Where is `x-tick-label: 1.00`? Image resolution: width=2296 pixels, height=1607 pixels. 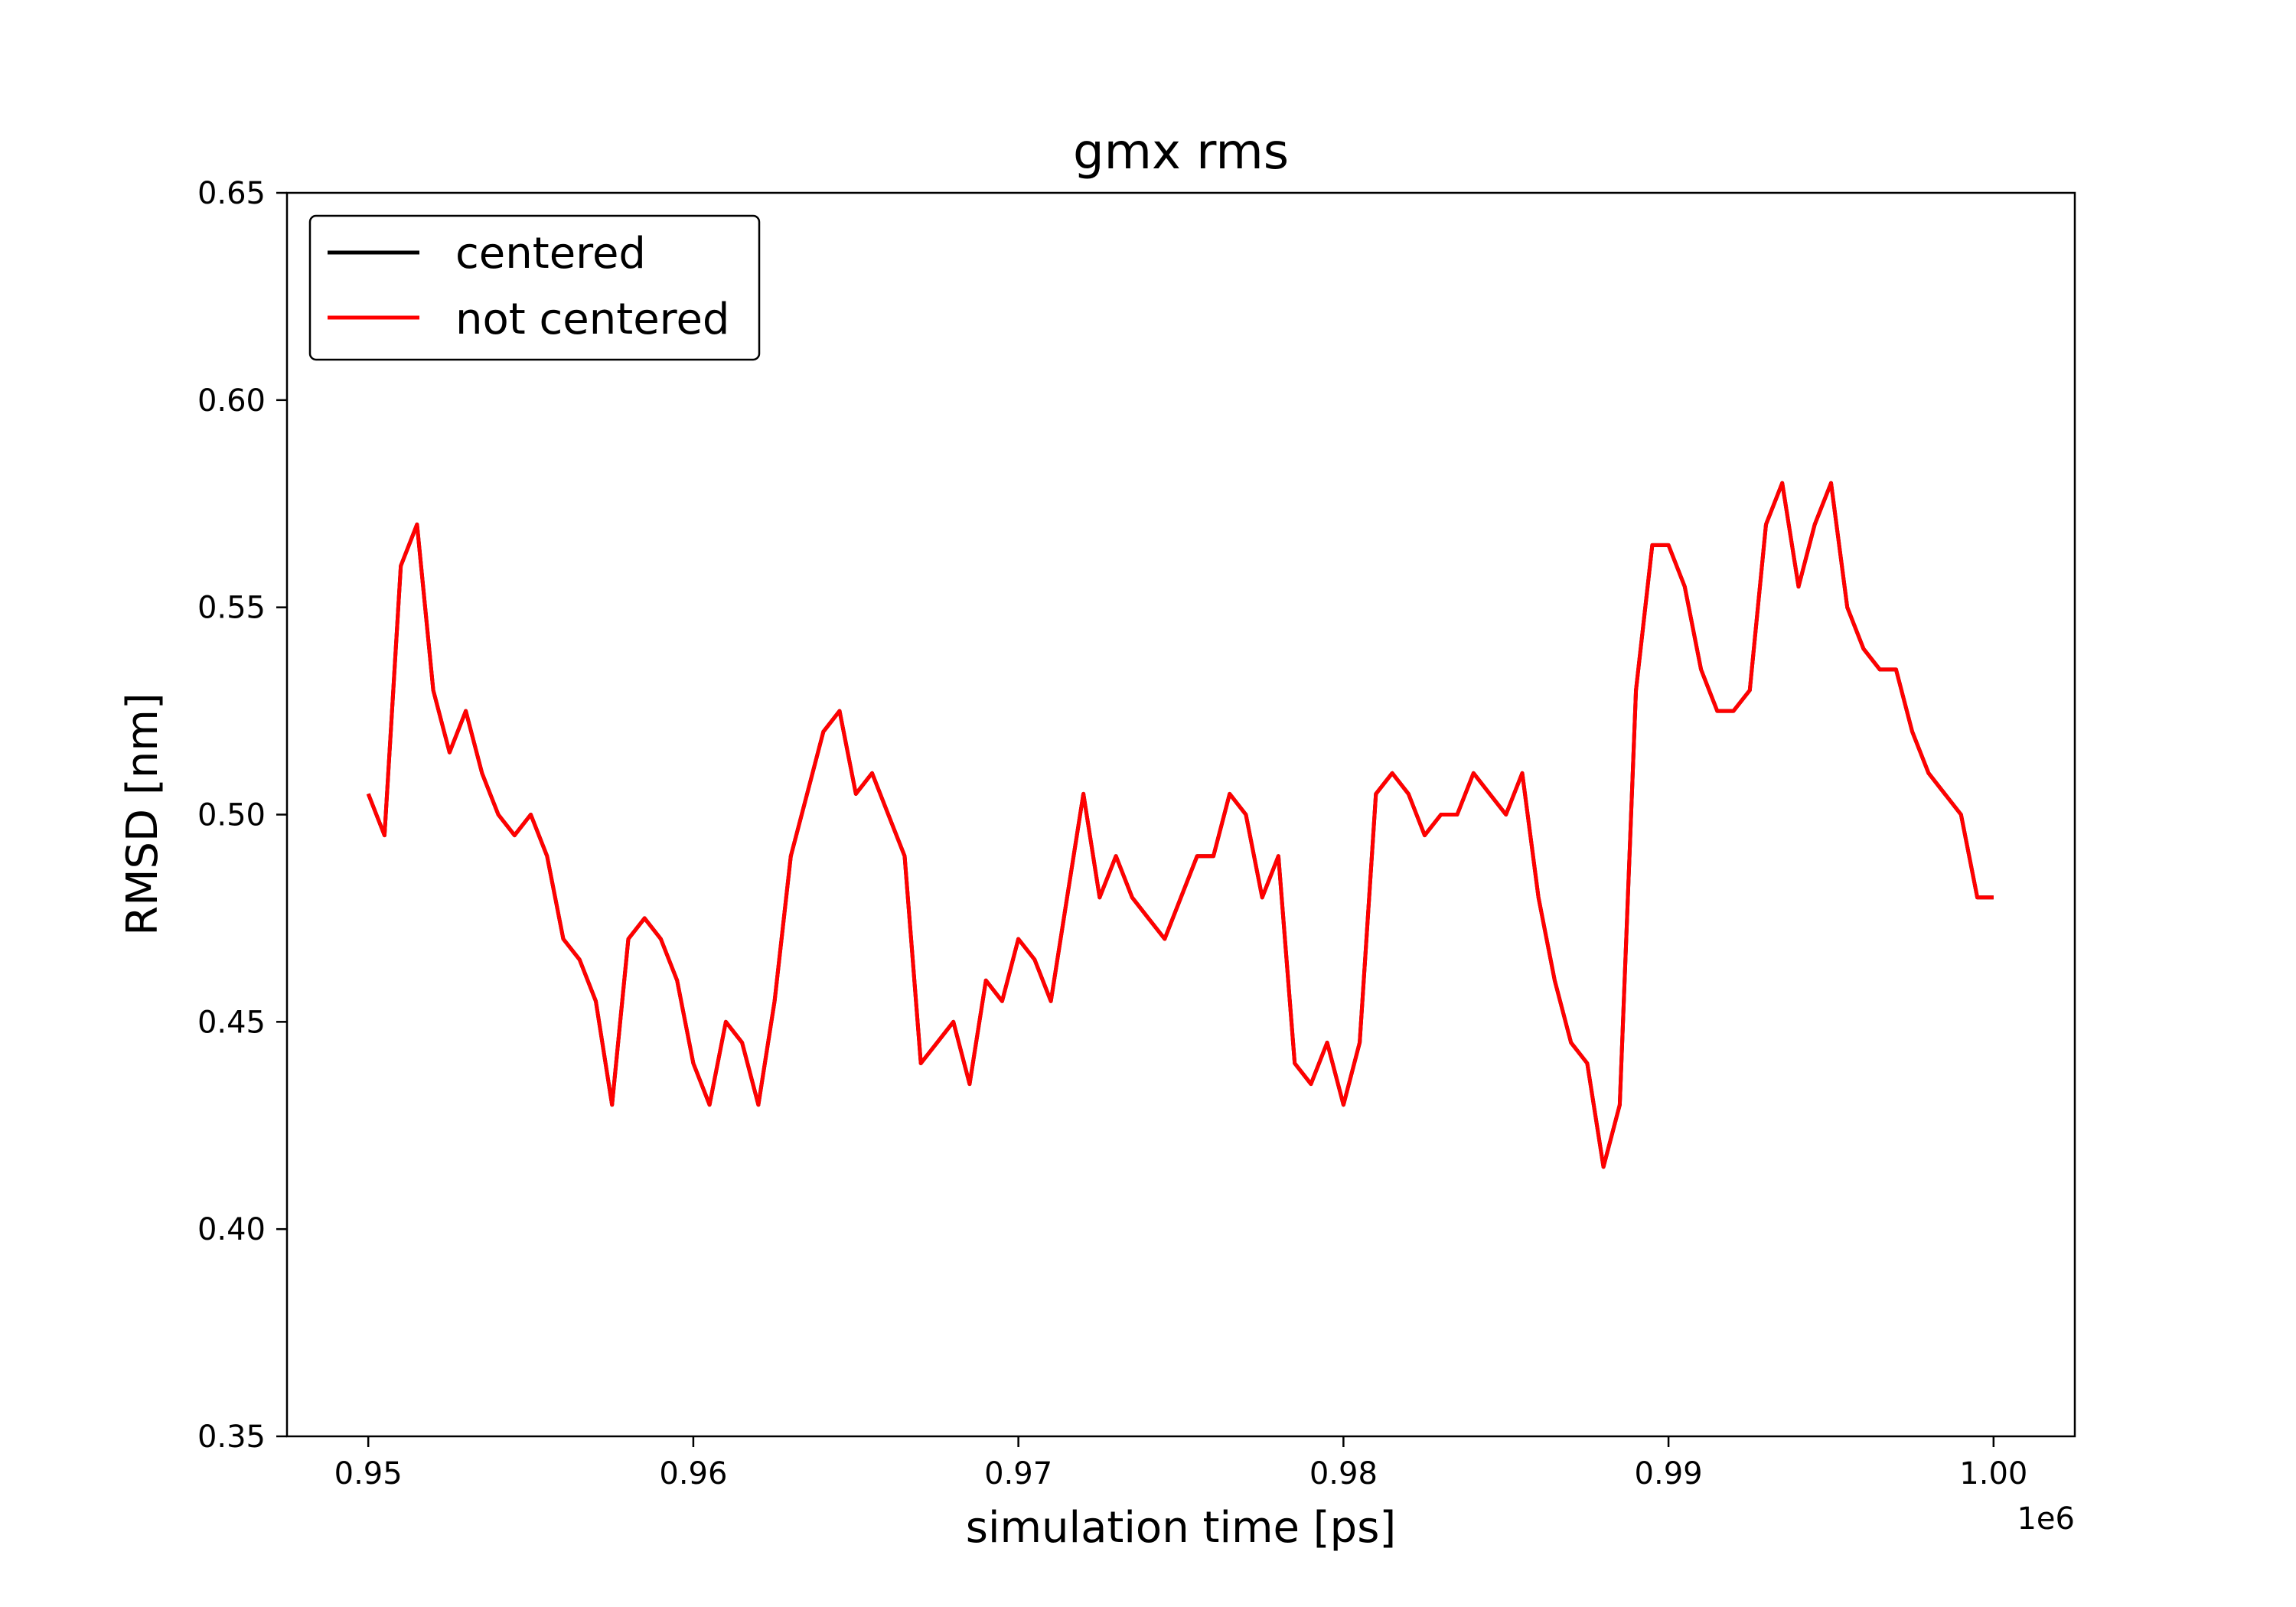
x-tick-label: 1.00 is located at coordinates (1993, 1473).